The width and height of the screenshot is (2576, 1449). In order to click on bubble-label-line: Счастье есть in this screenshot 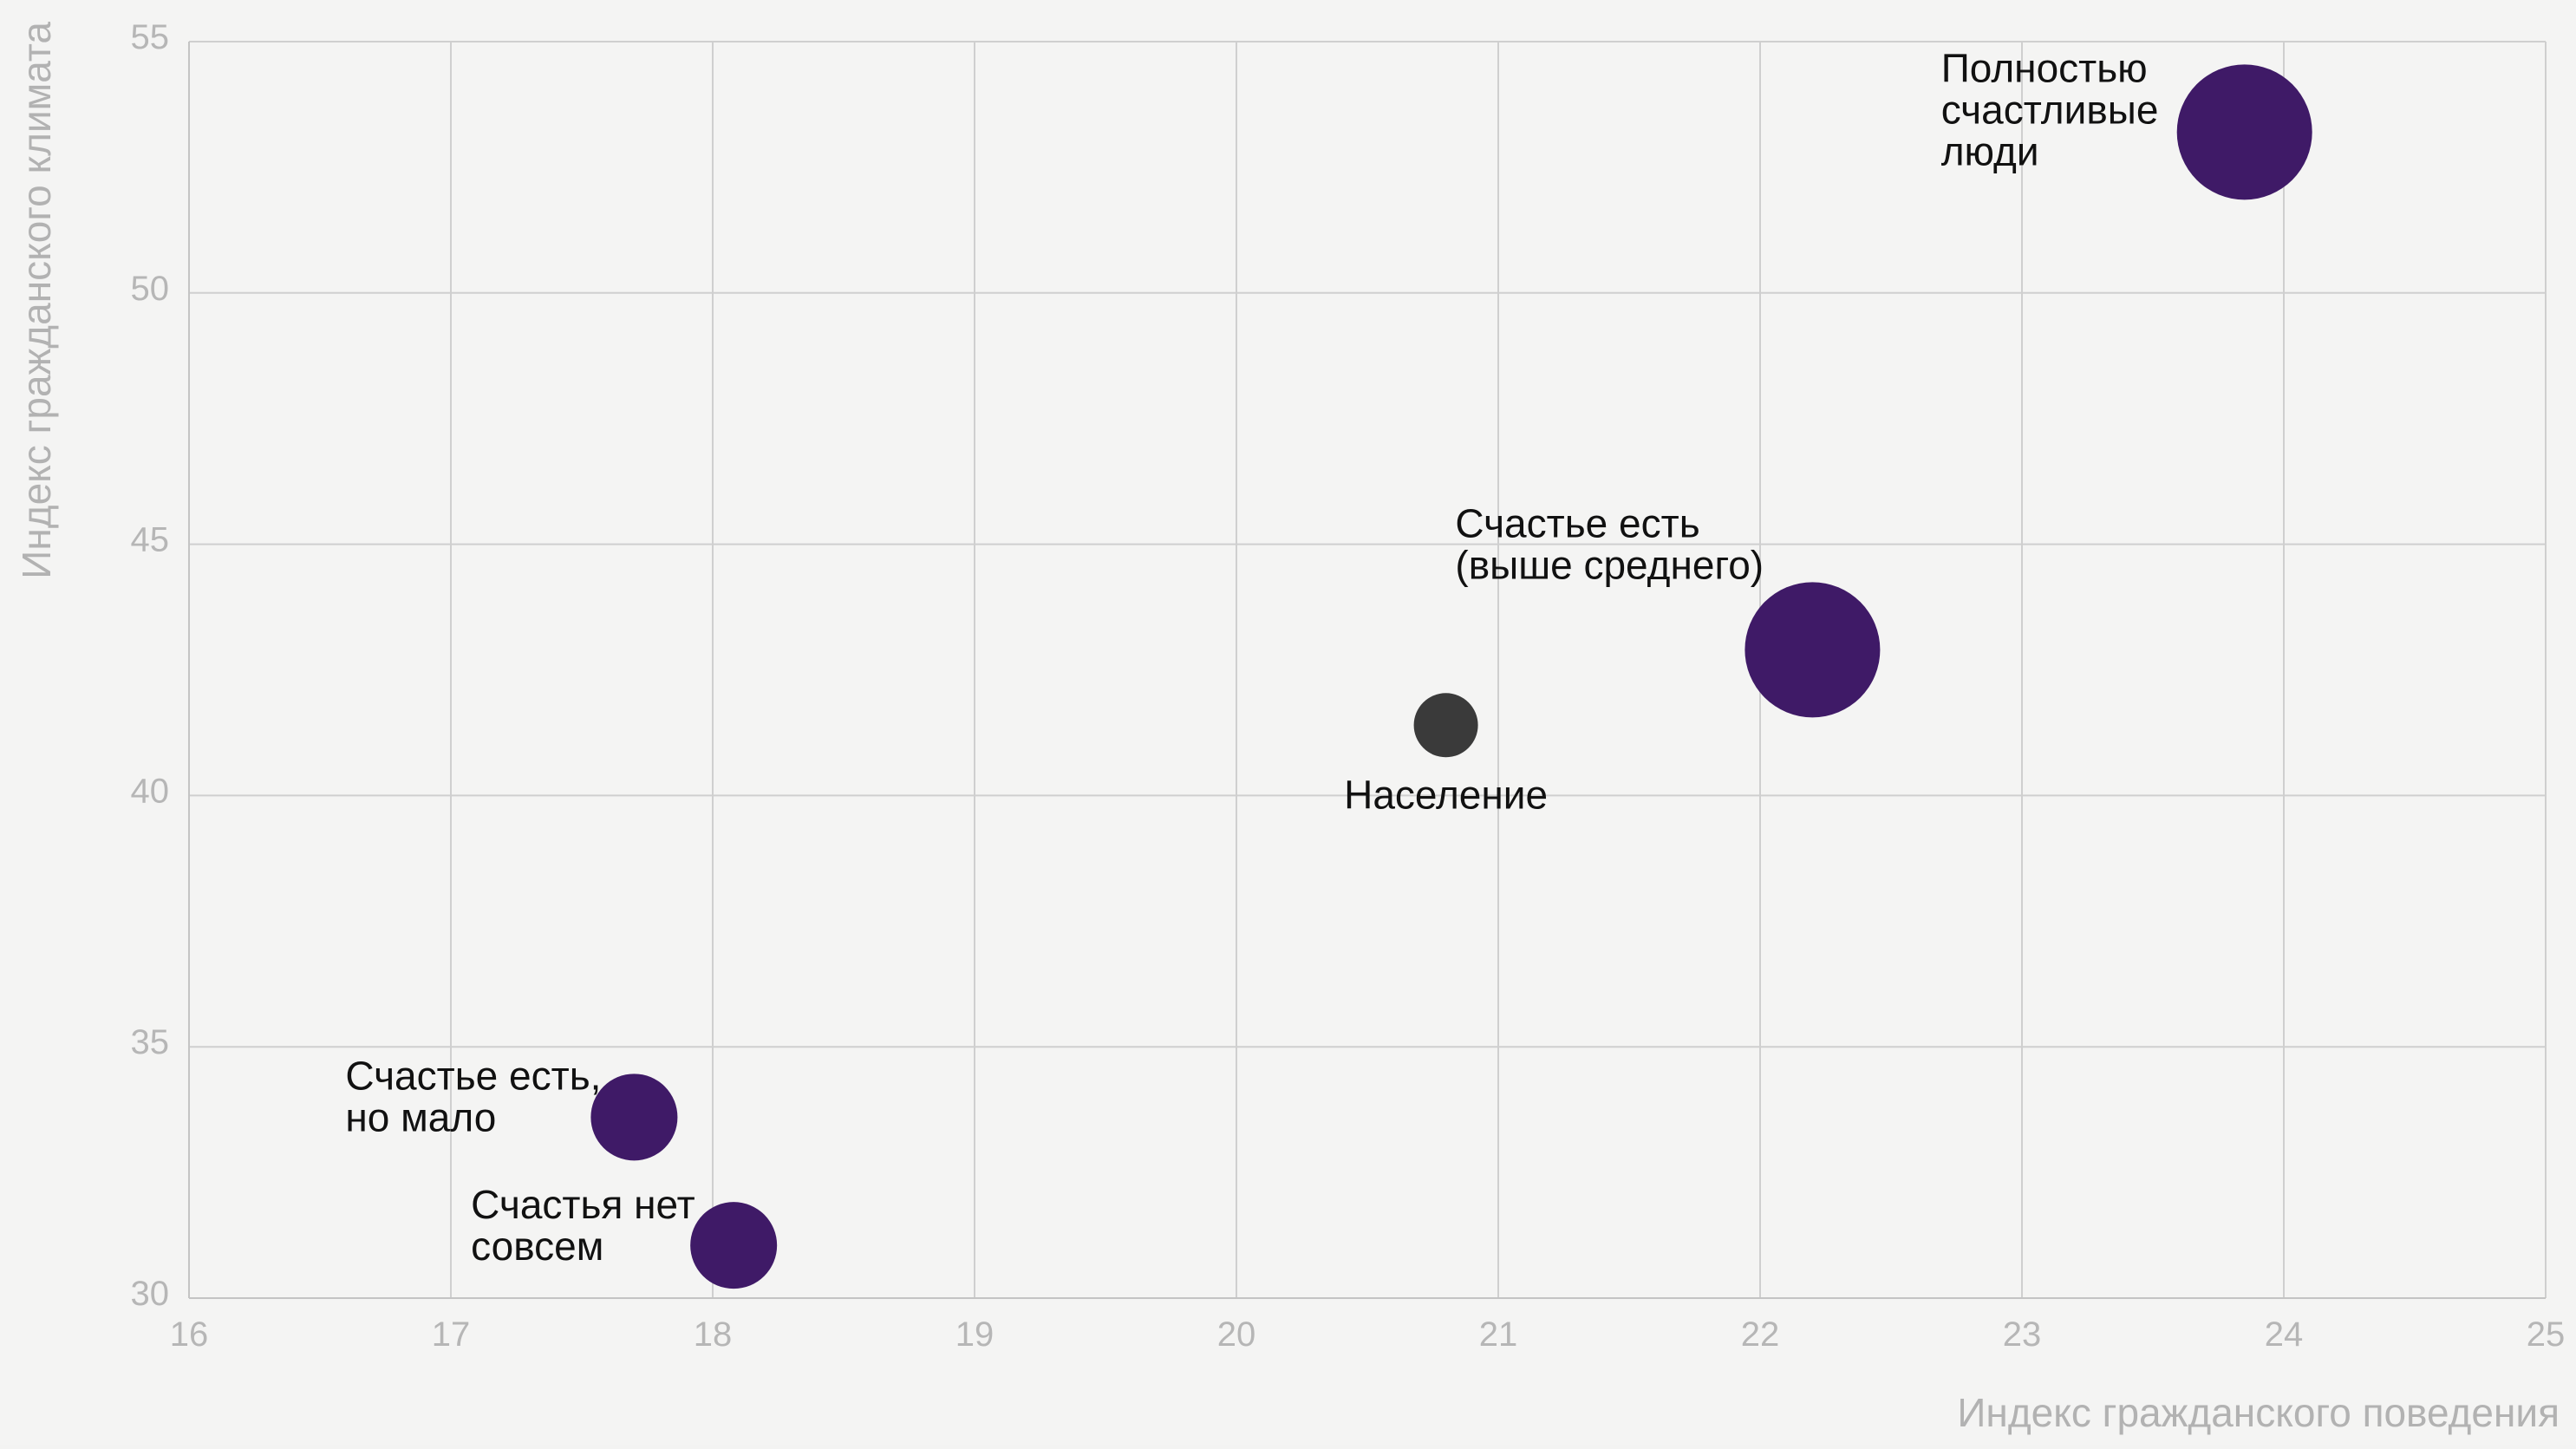, I will do `click(1577, 522)`.